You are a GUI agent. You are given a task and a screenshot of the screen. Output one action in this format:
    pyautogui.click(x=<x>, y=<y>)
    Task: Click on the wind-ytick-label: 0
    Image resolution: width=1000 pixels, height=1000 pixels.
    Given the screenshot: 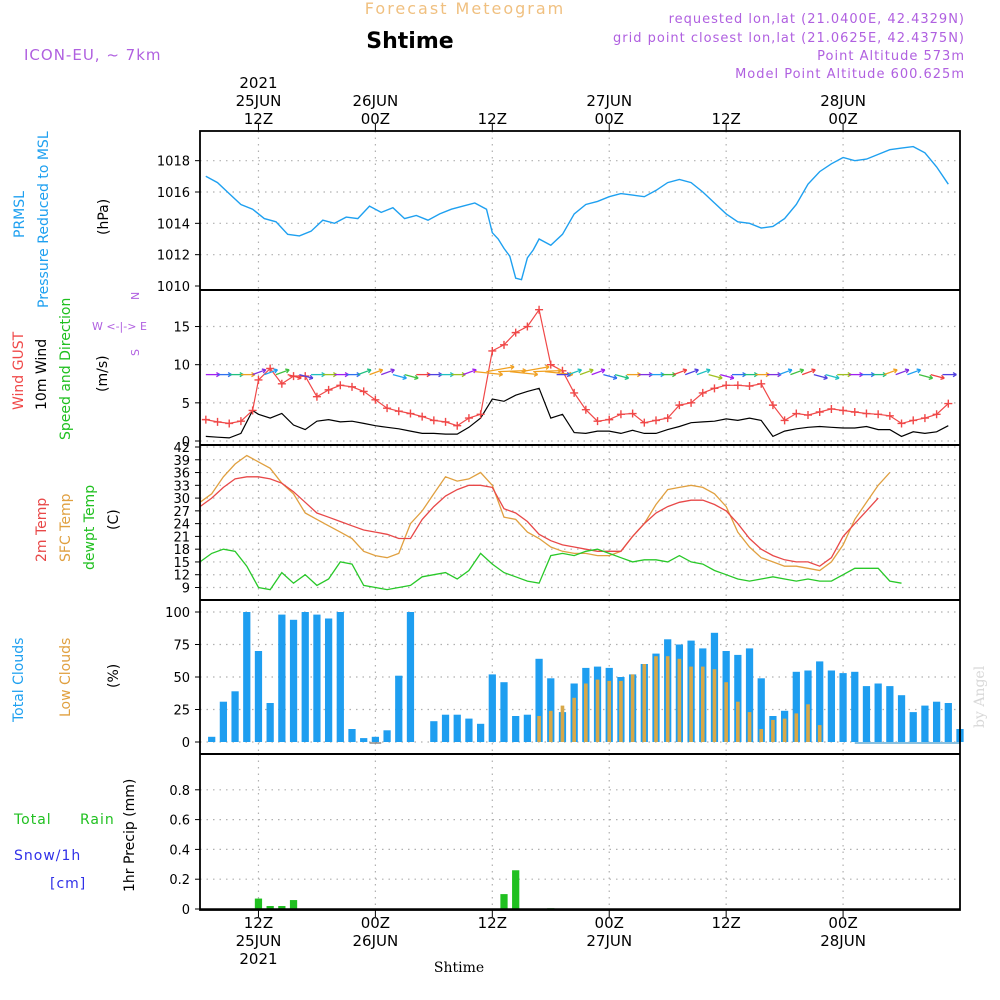 What is the action you would take?
    pyautogui.click(x=186, y=442)
    